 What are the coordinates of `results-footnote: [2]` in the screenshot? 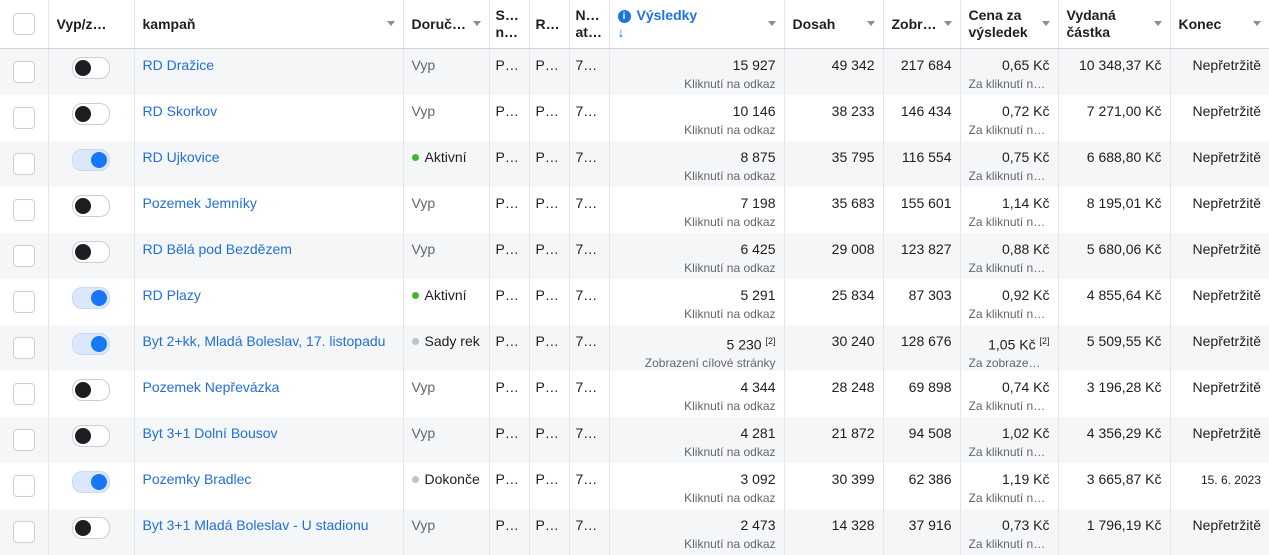 It's located at (770, 341).